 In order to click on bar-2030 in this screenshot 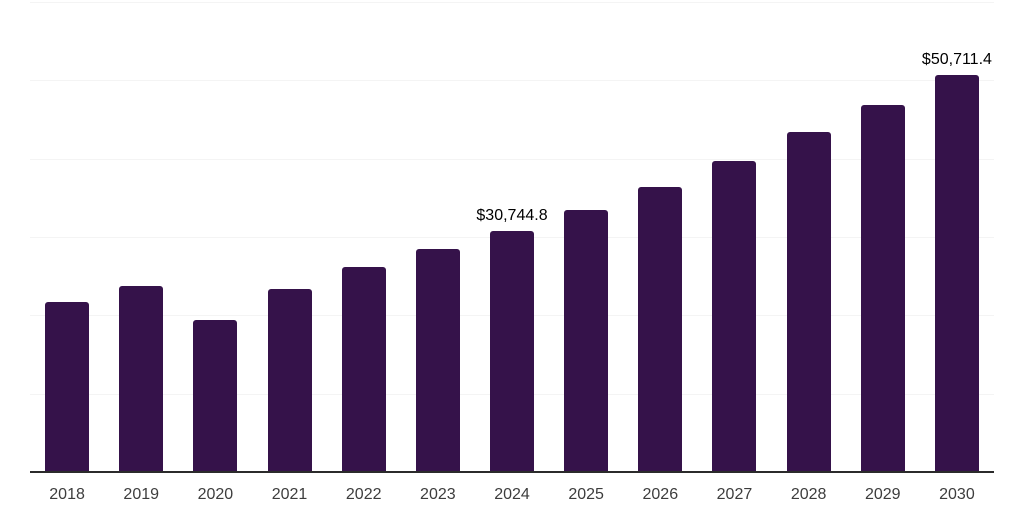, I will do `click(956, 273)`.